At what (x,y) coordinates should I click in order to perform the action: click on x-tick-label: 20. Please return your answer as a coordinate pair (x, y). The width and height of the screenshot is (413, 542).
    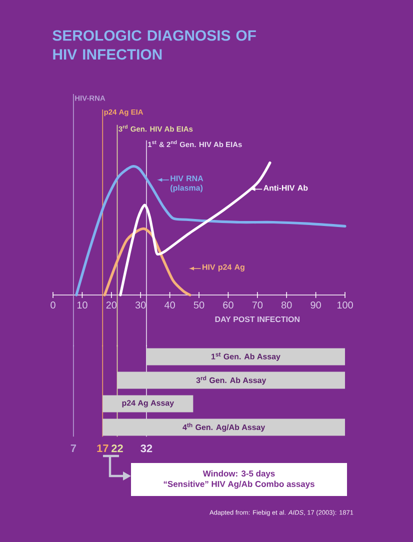
    Looking at the image, I should click on (111, 305).